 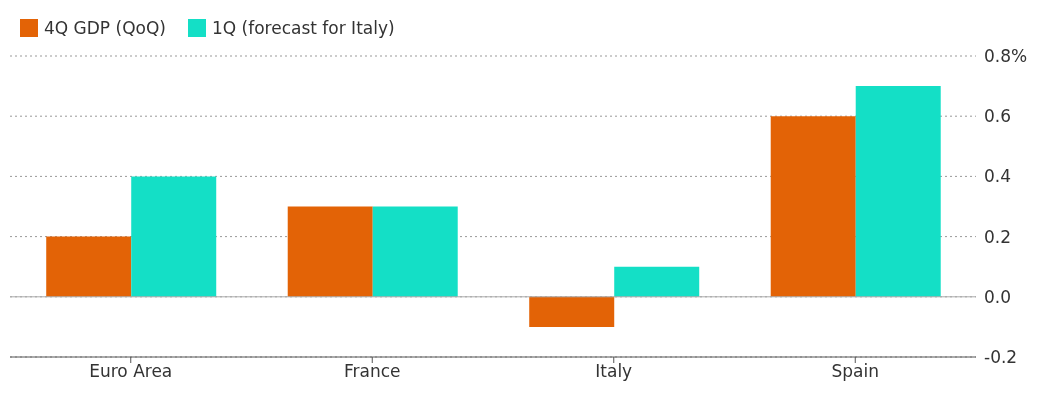 What do you see at coordinates (105, 28) in the screenshot?
I see `legend-label: 4Q GDP (QoQ)` at bounding box center [105, 28].